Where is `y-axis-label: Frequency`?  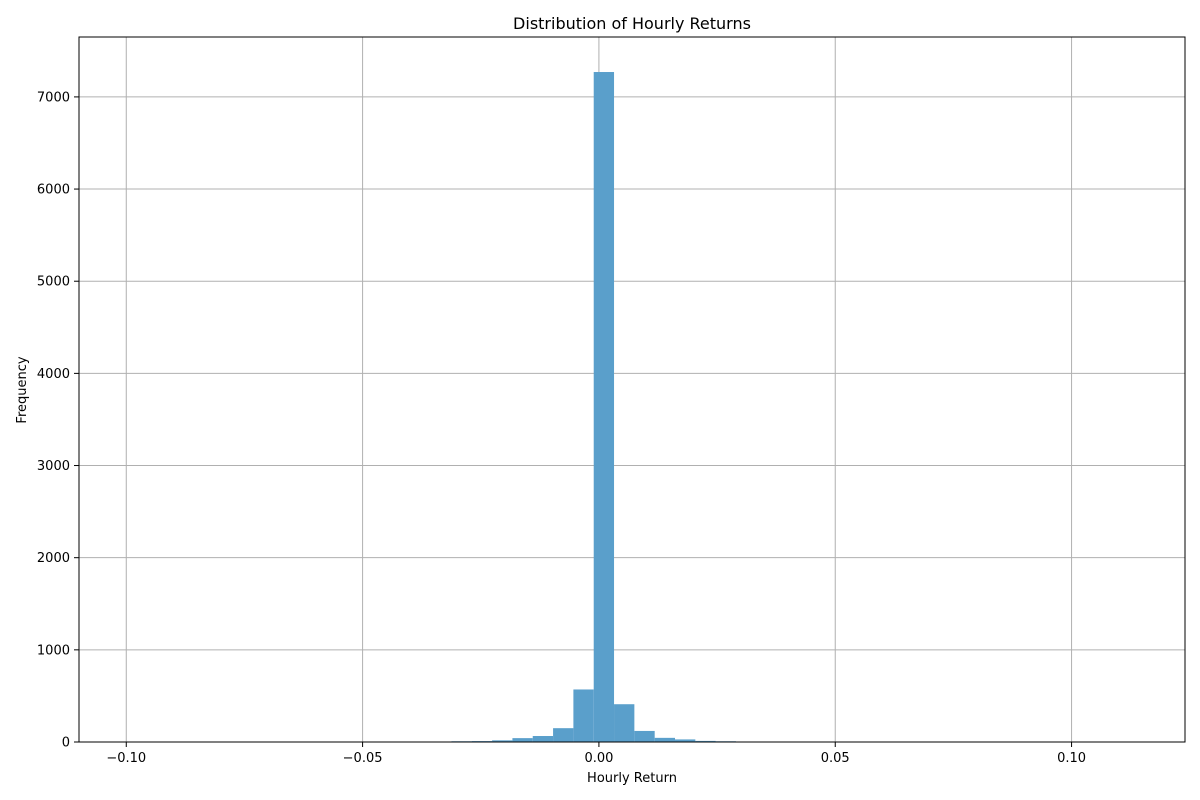 y-axis-label: Frequency is located at coordinates (22, 389).